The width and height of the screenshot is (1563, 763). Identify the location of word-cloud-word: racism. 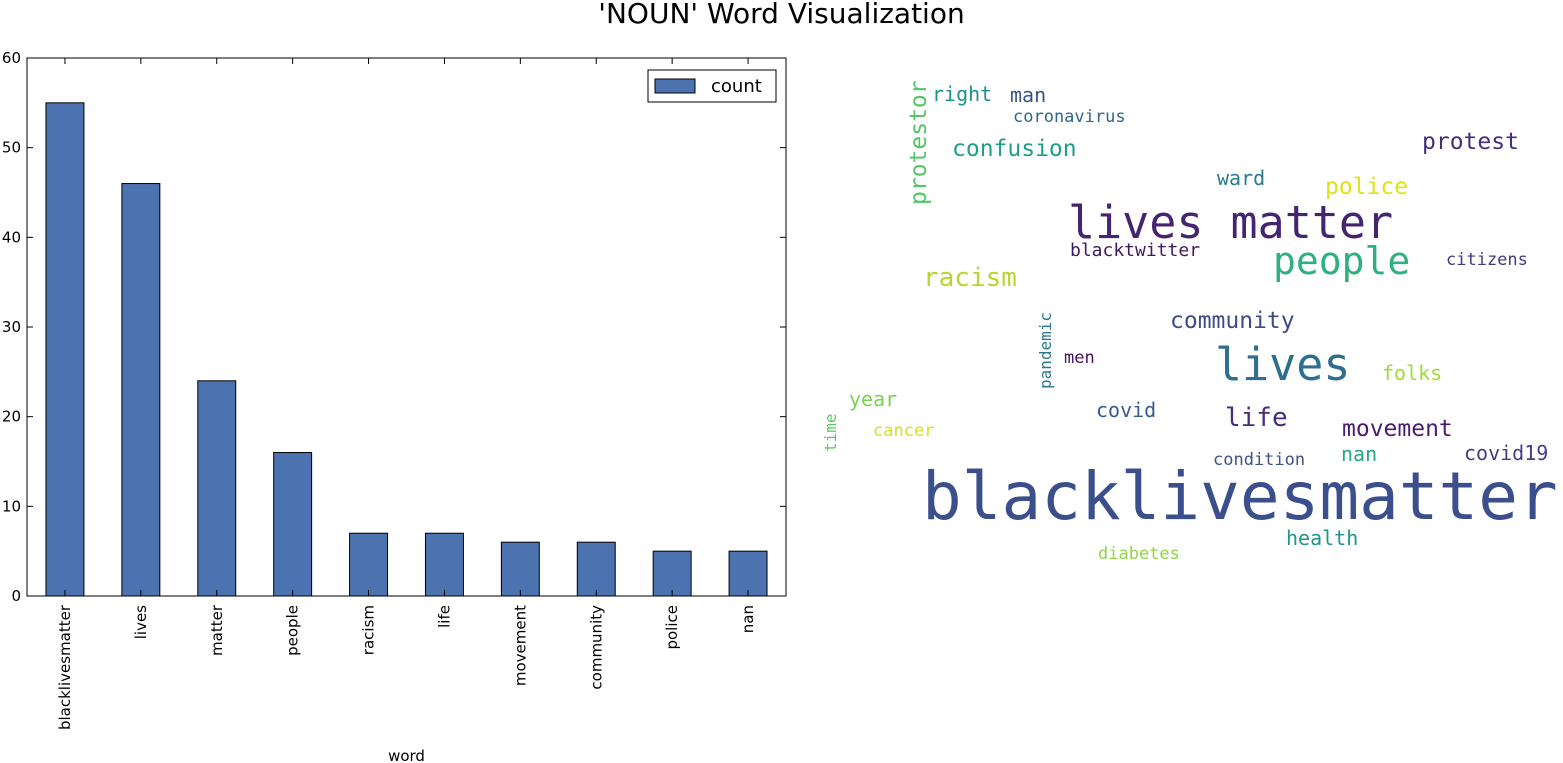
(970, 278).